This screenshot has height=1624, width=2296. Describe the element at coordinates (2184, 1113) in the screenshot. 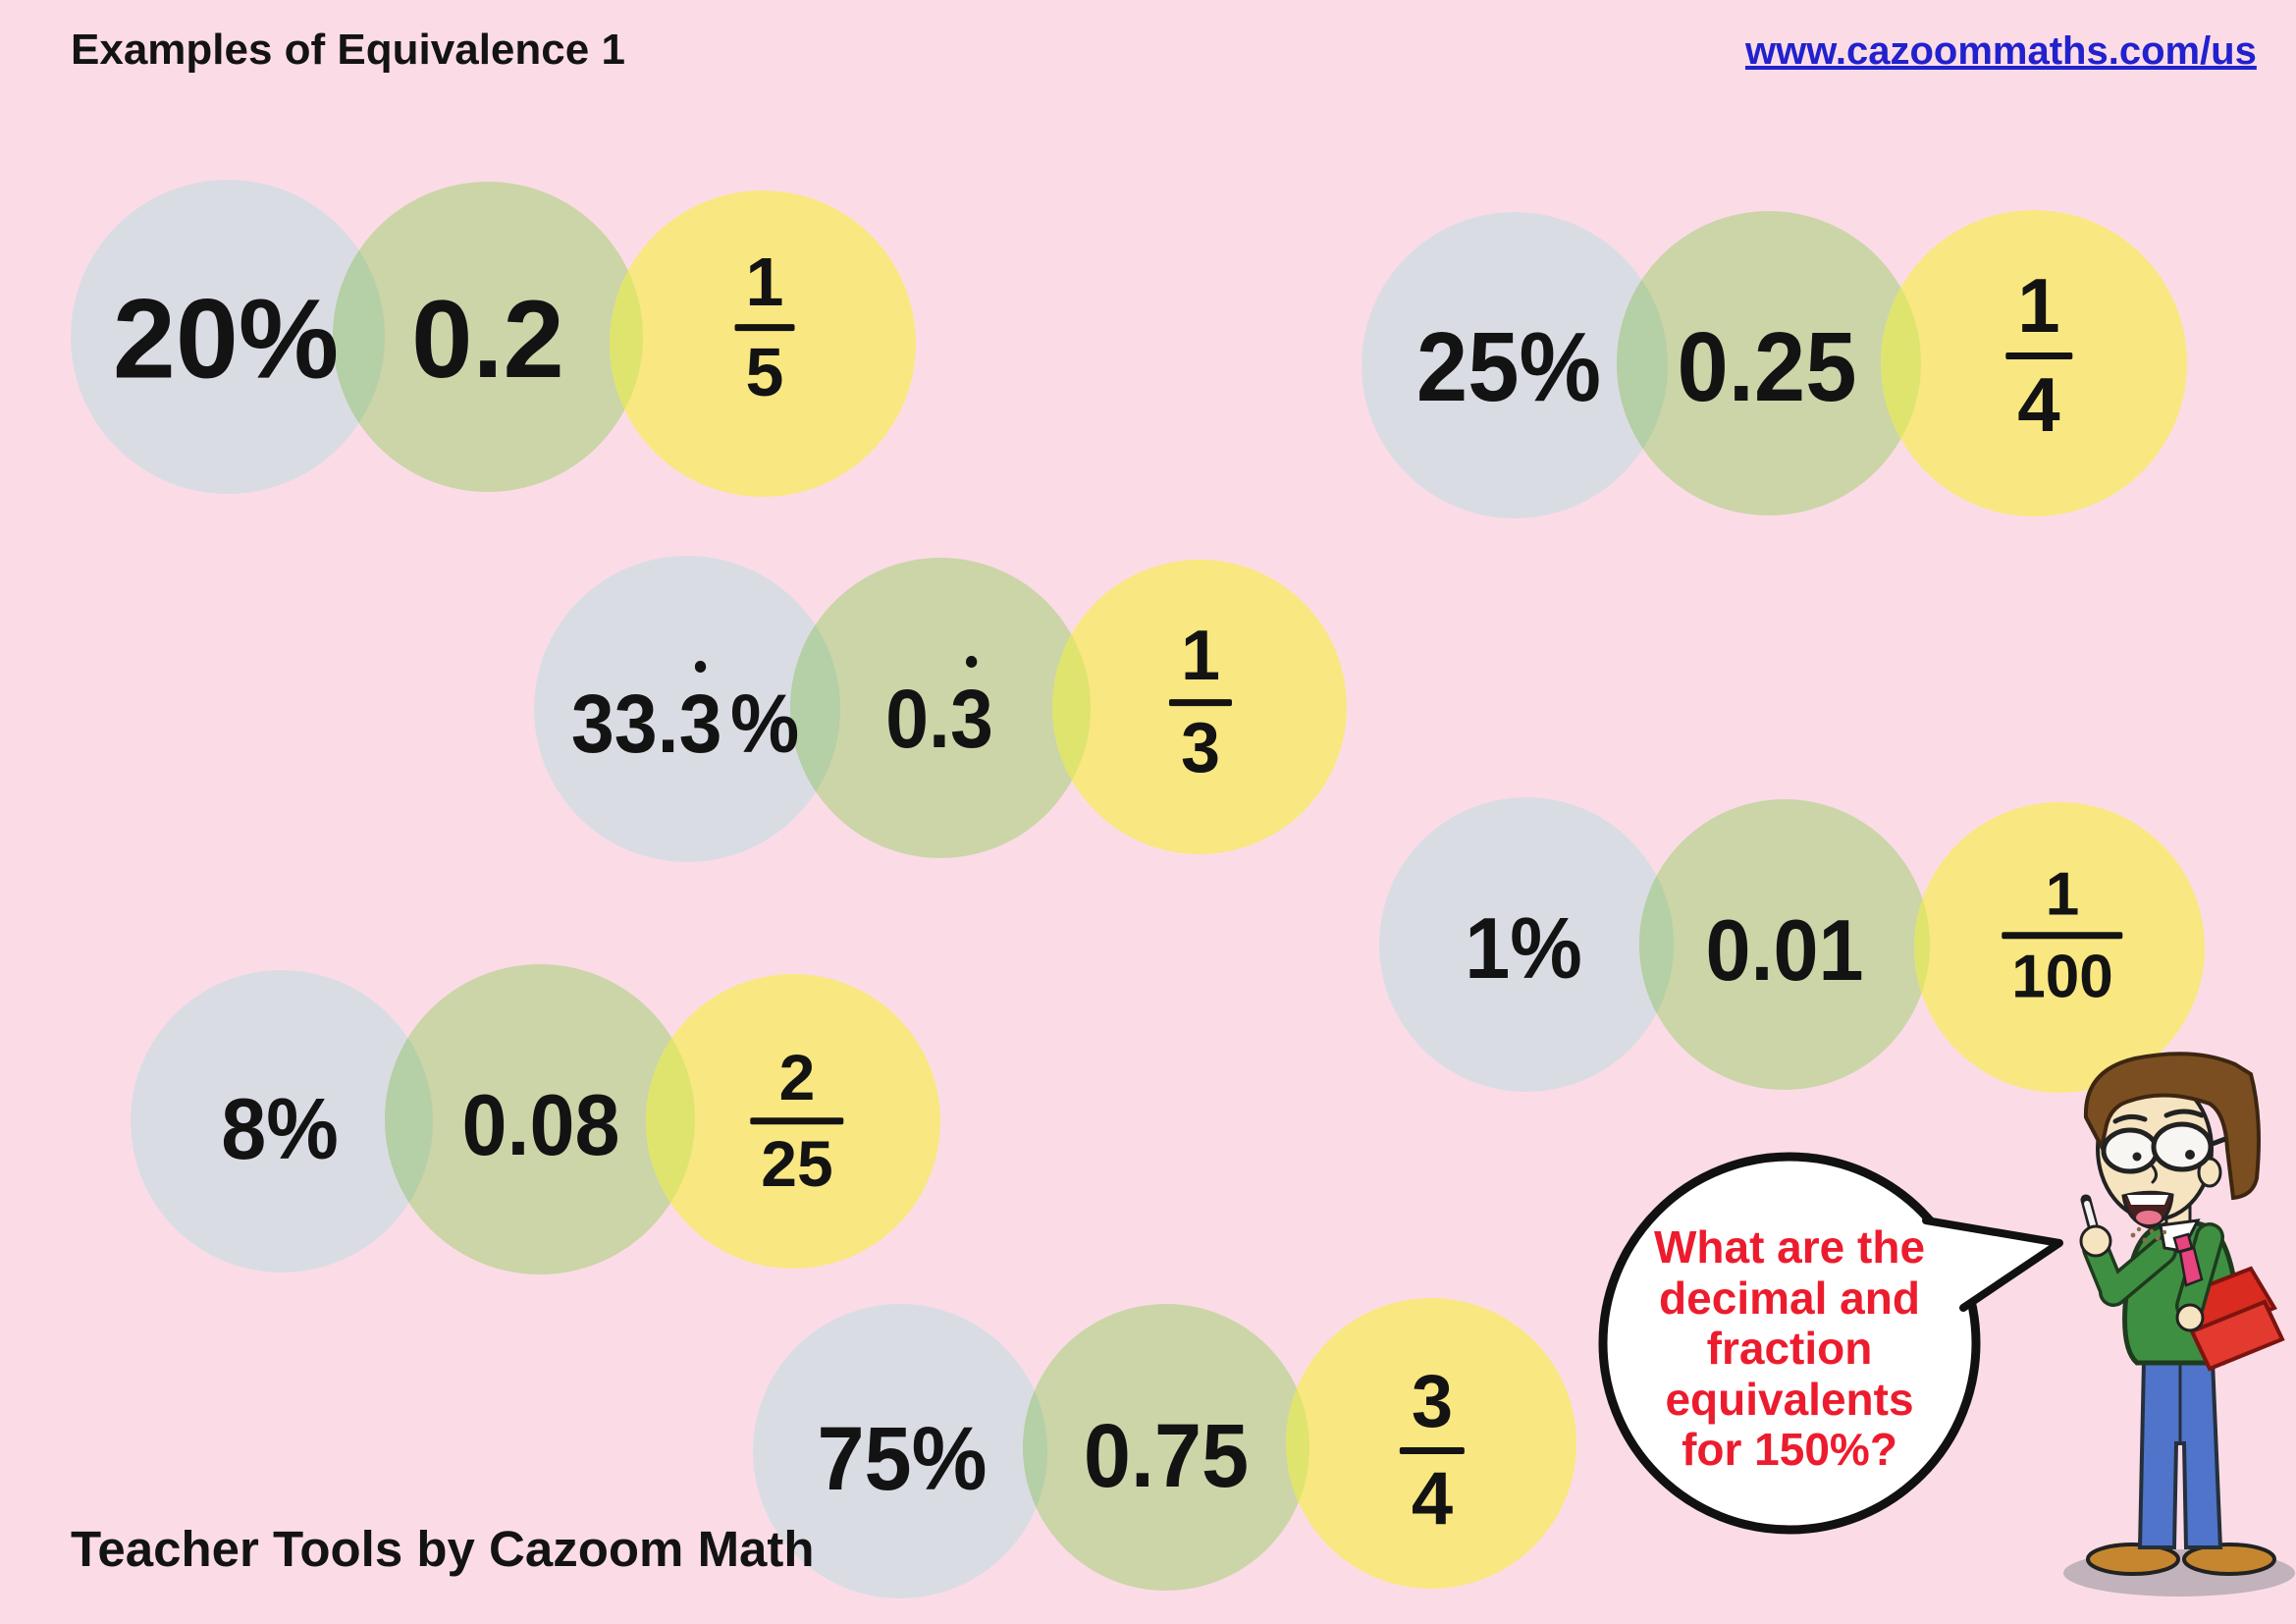

I see `mascot-eyebrow-right` at that location.